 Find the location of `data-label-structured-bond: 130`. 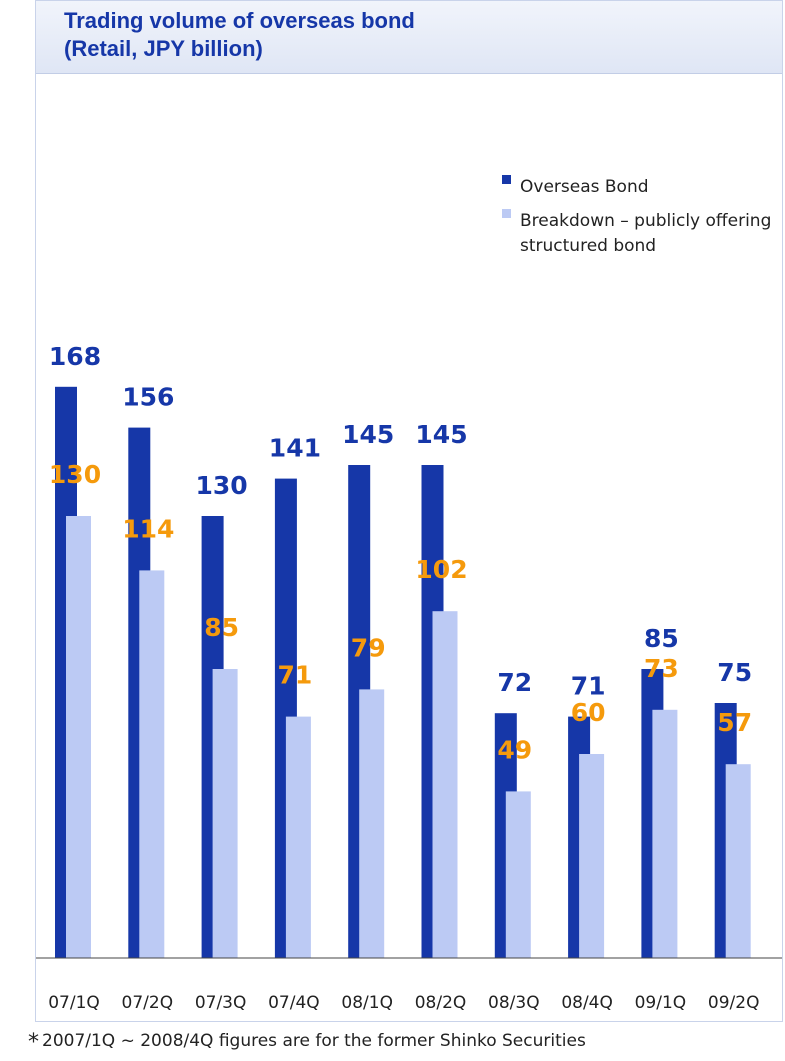

data-label-structured-bond: 130 is located at coordinates (75, 474).